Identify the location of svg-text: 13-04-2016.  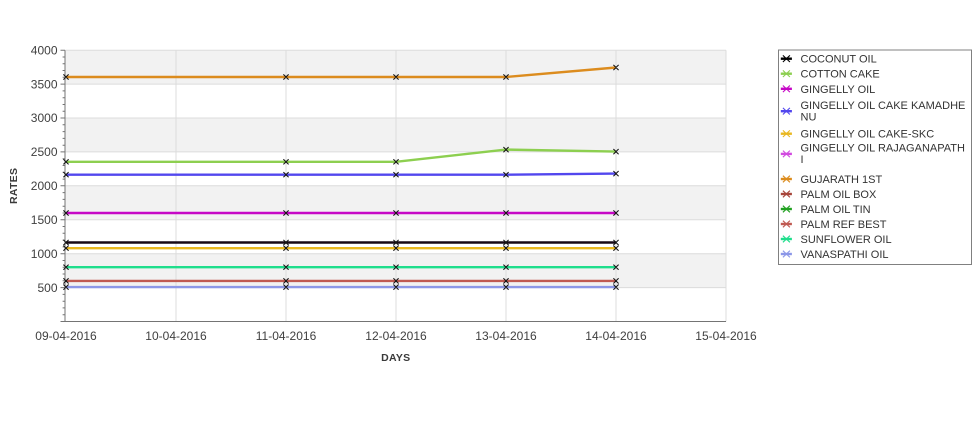
(506, 336).